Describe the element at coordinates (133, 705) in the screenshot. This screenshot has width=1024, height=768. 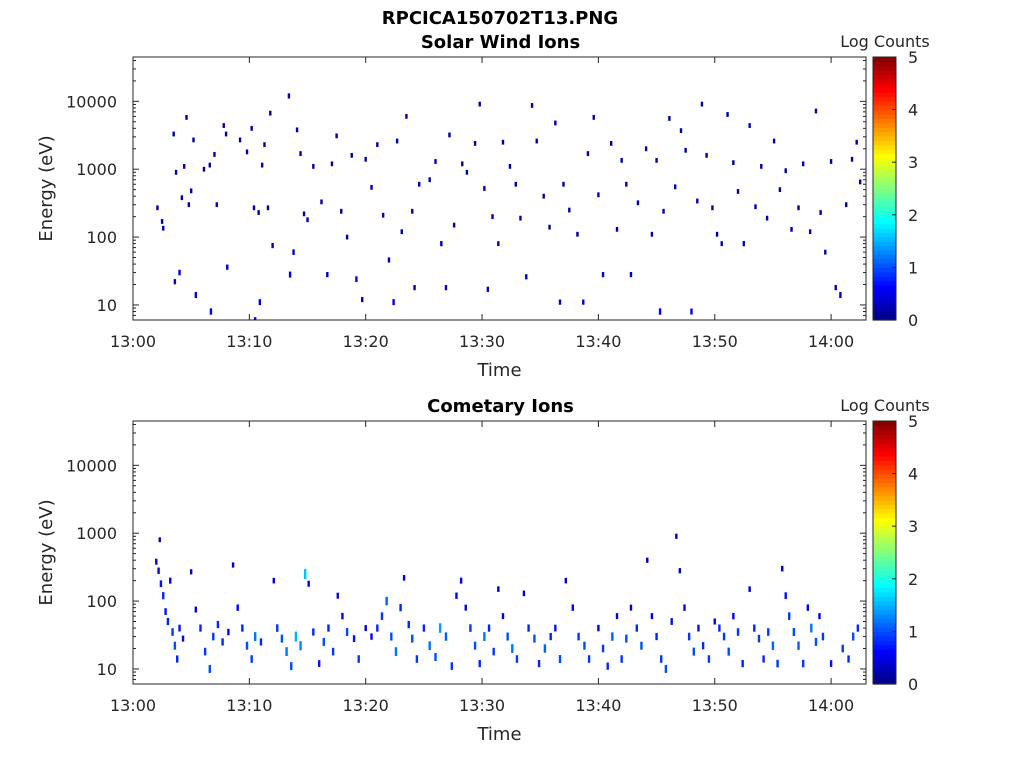
I see `x-tick-label: 13:00` at that location.